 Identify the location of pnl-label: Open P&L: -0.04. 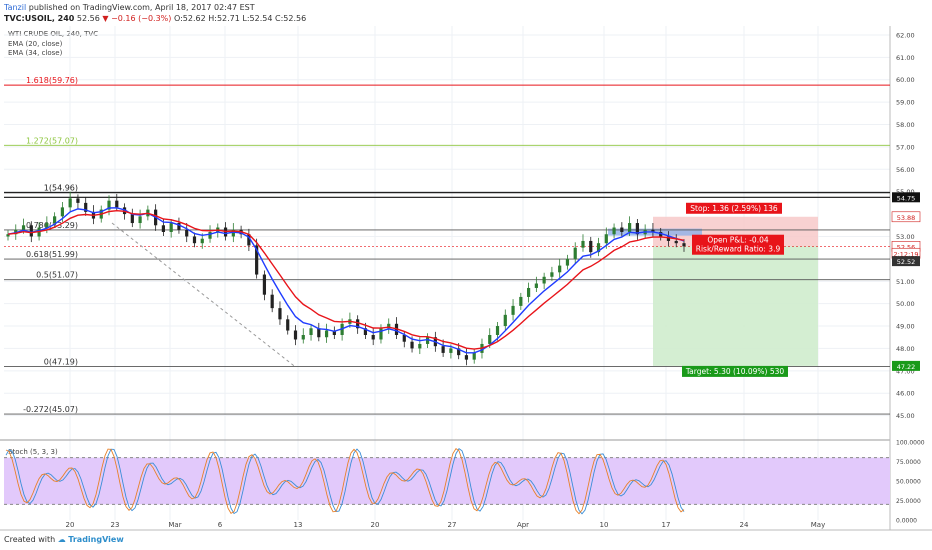
(738, 240).